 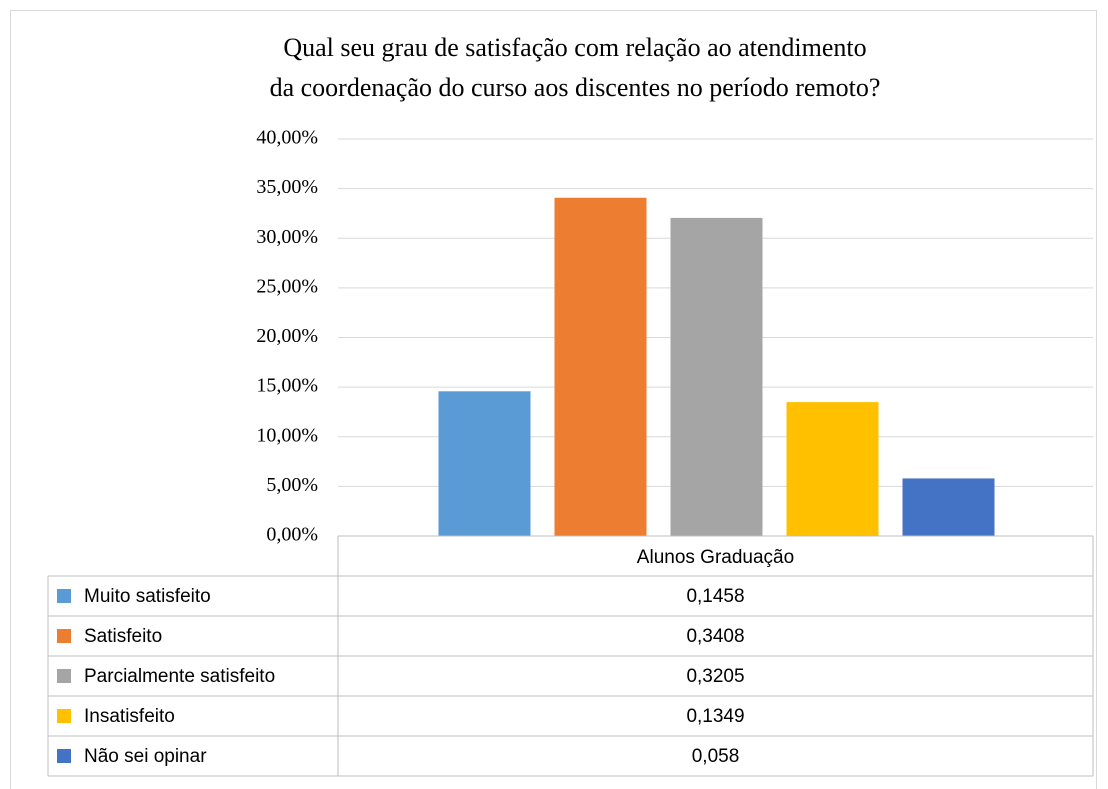 What do you see at coordinates (287, 237) in the screenshot?
I see `y-tick-label: 30,00%` at bounding box center [287, 237].